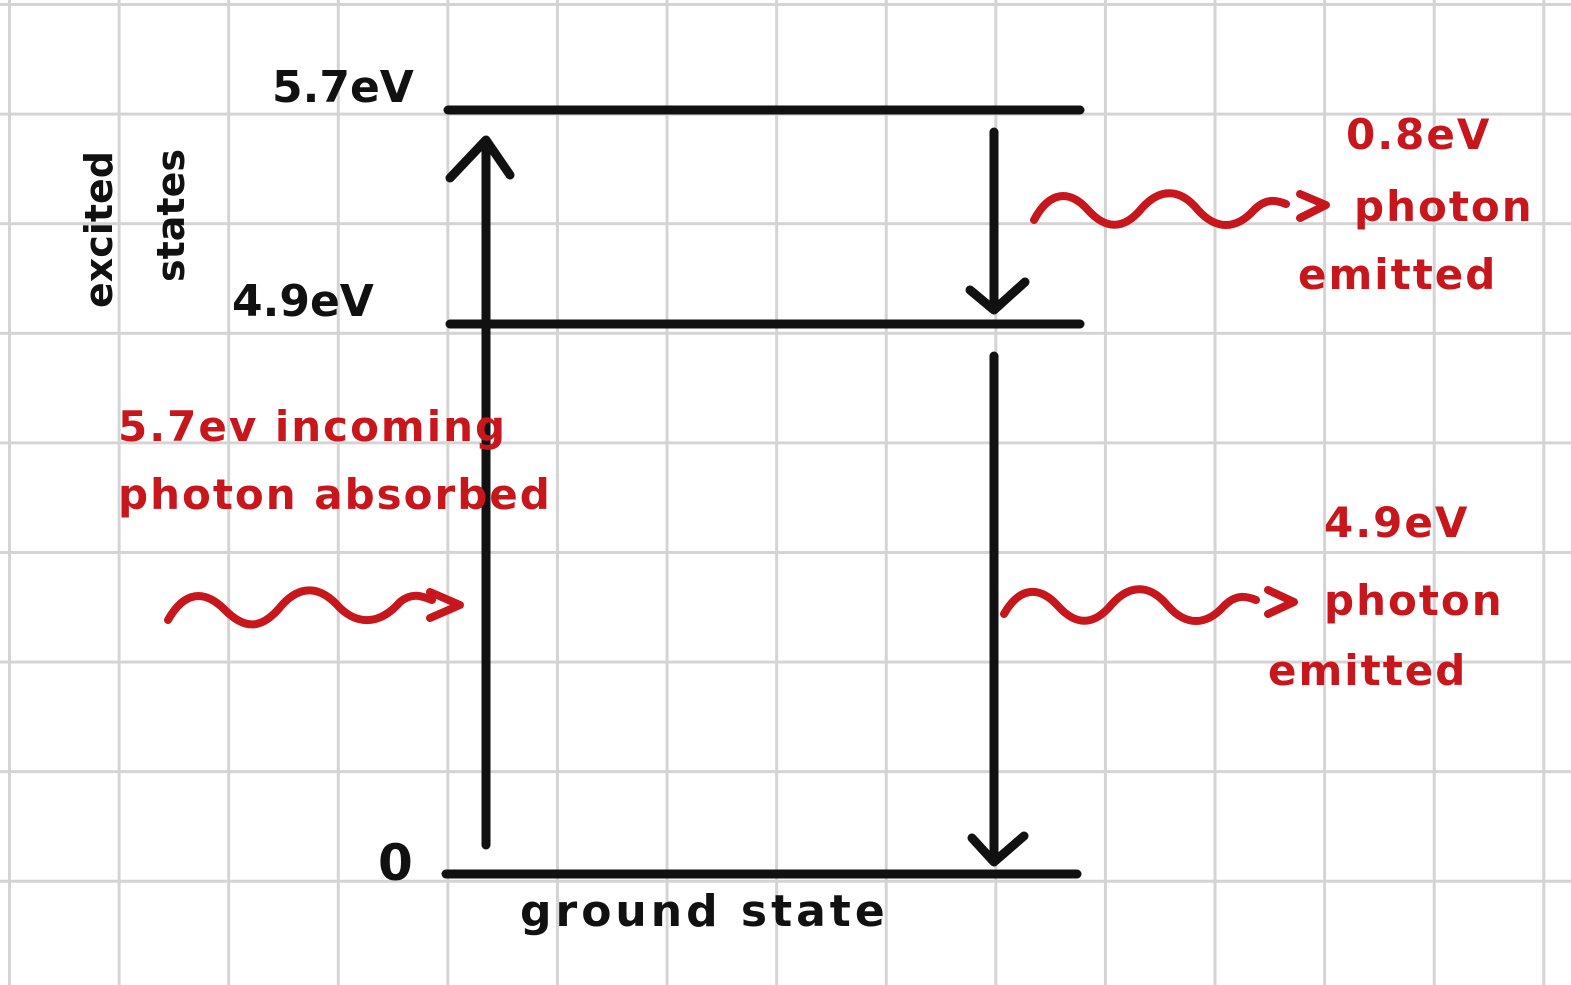 The image size is (1571, 985). Describe the element at coordinates (1419, 134) in the screenshot. I see `emitted-upper-energy: 0.8eV` at that location.